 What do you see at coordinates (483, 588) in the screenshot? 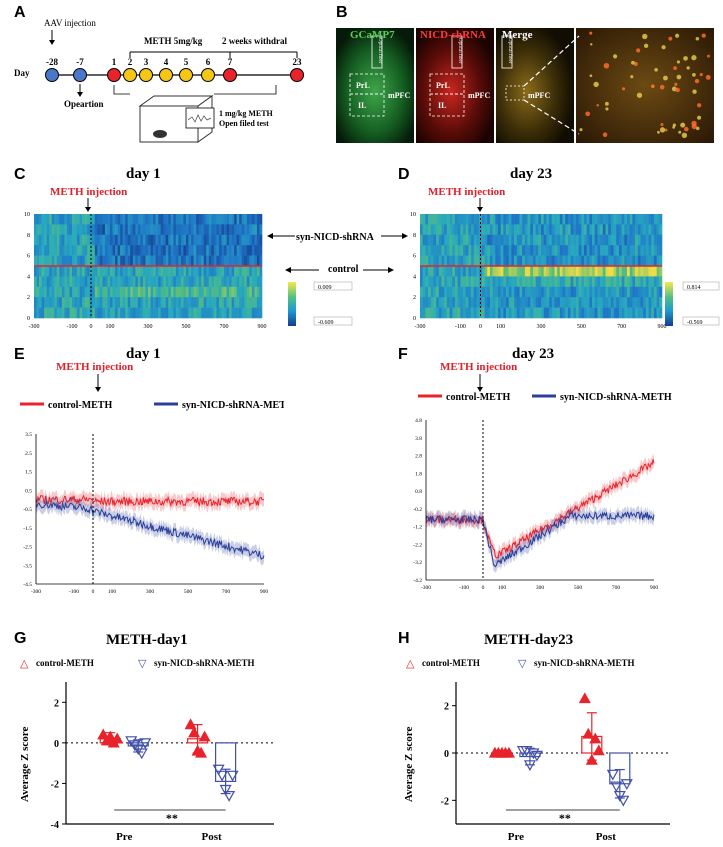
I see `x-tick-label: 0` at bounding box center [483, 588].